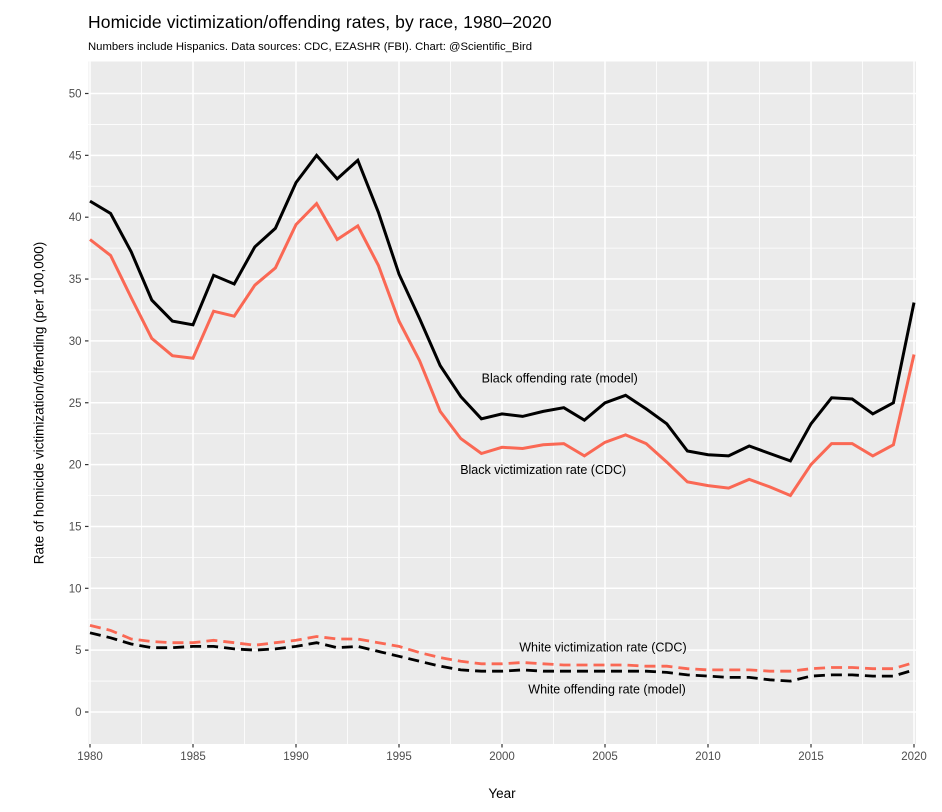 The image size is (942, 812). I want to click on series-label: Black offending rate (model), so click(560, 379).